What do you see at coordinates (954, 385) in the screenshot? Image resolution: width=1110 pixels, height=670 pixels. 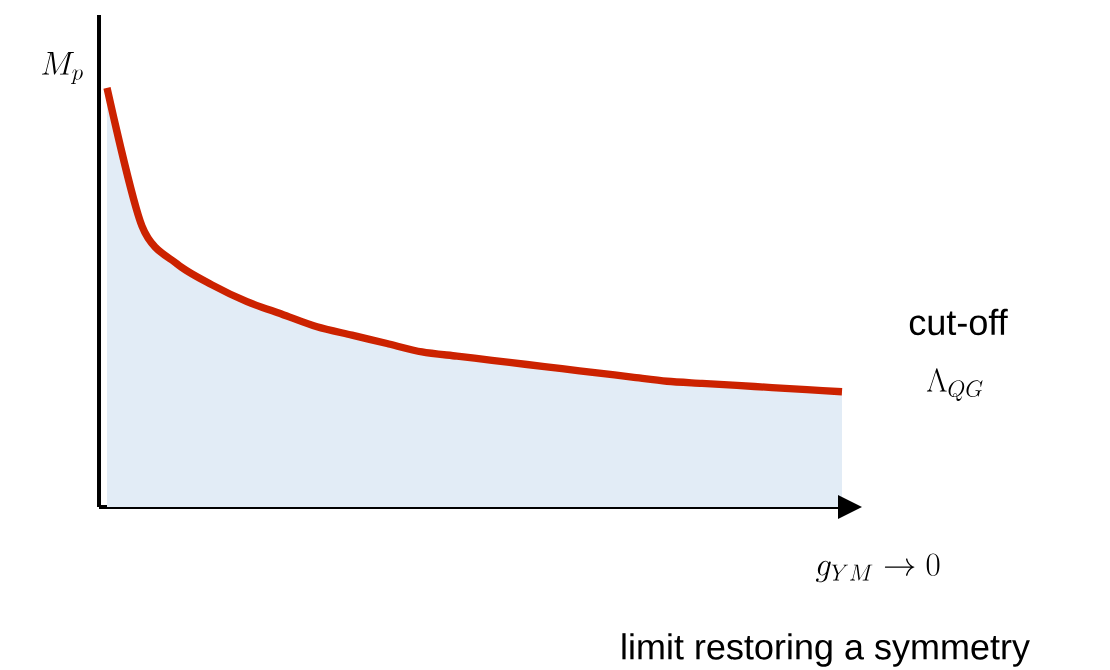 I see `text: $\Lambda_{QG}$` at bounding box center [954, 385].